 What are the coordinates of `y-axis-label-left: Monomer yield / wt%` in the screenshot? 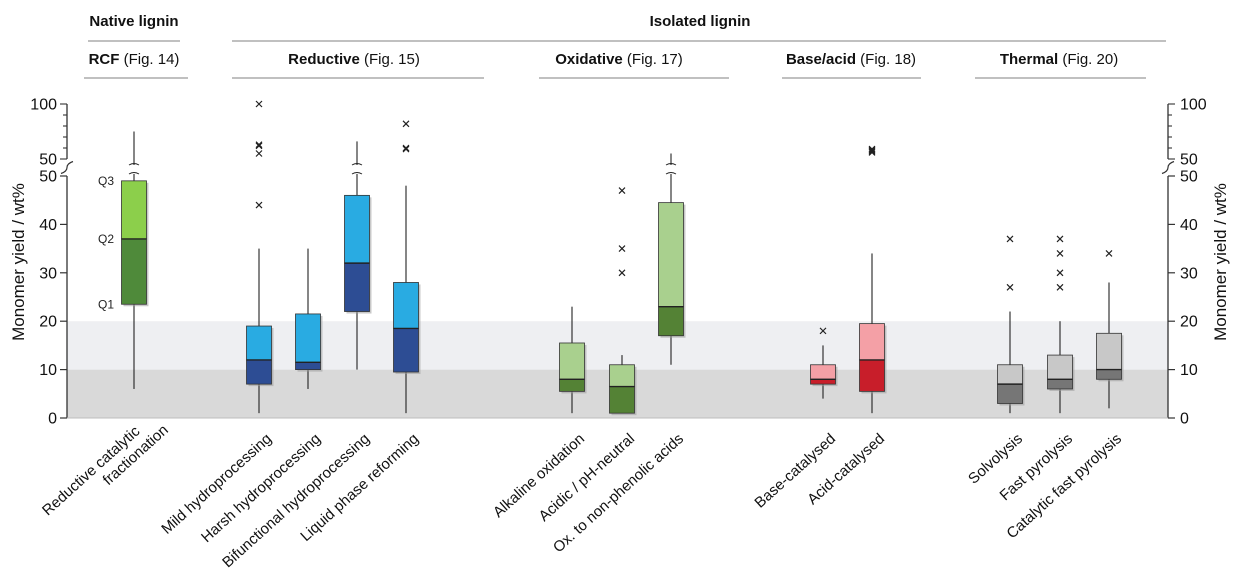 It's located at (18, 262).